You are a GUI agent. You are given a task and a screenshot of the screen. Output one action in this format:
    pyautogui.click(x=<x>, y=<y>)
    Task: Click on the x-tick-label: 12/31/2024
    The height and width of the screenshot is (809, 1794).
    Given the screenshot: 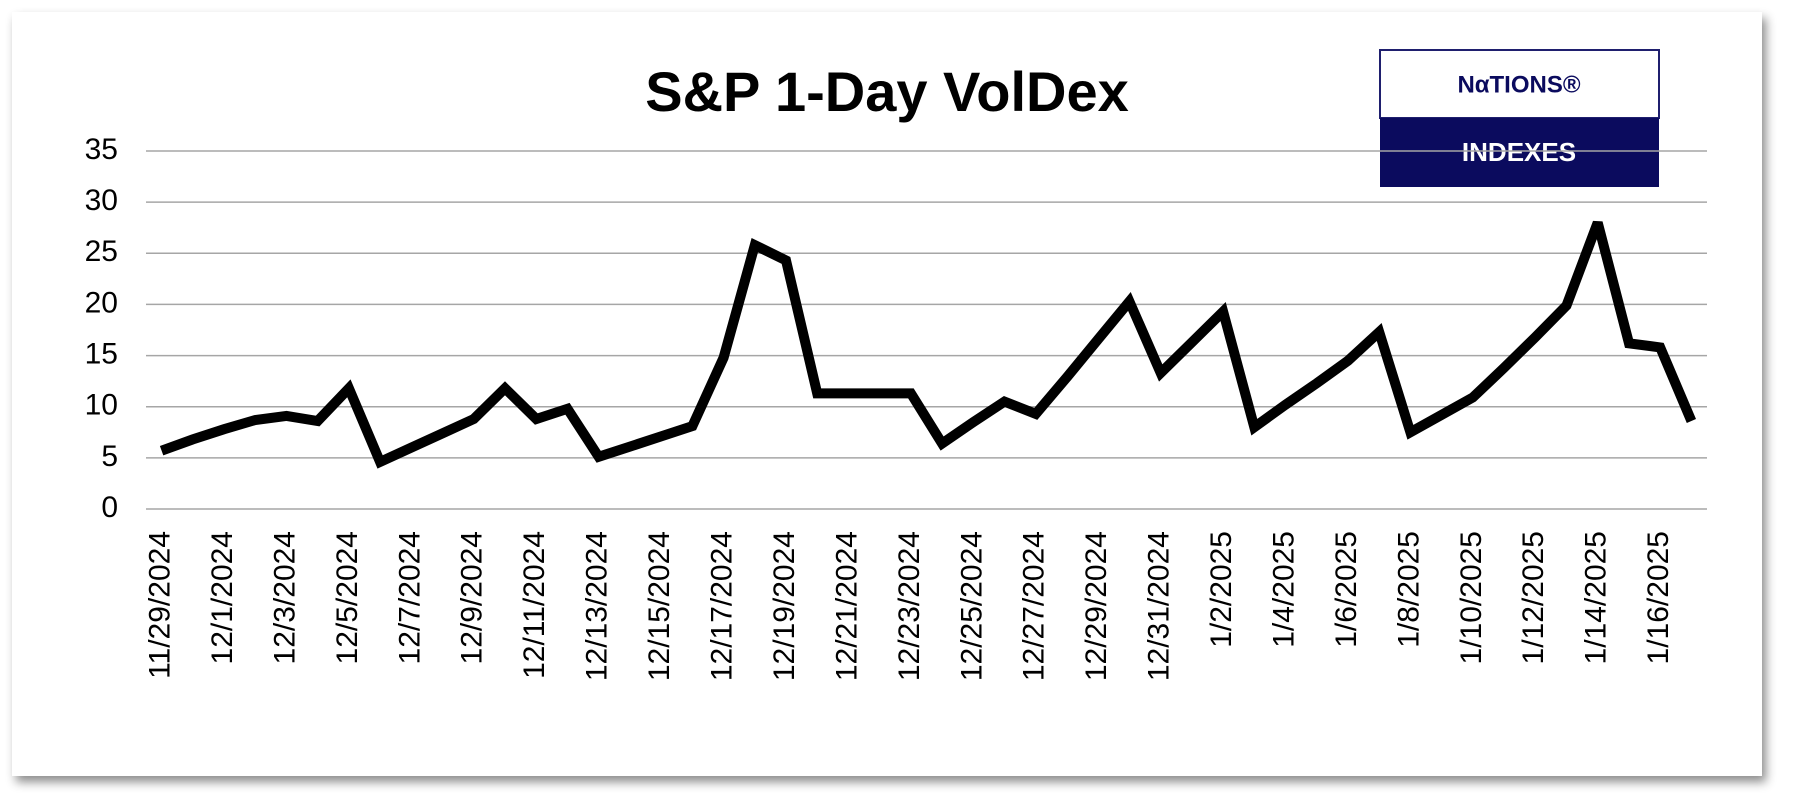 What is the action you would take?
    pyautogui.click(x=1159, y=606)
    